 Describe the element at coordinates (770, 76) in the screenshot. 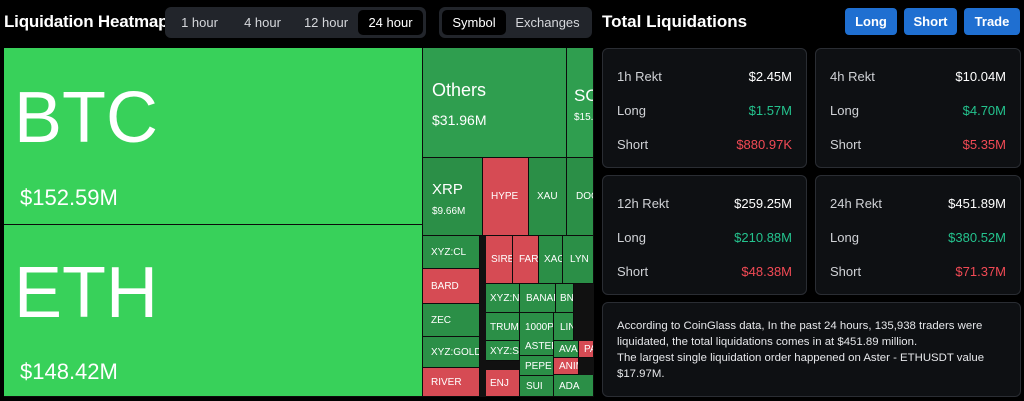

I see `rekt-total-value: $2.45M` at that location.